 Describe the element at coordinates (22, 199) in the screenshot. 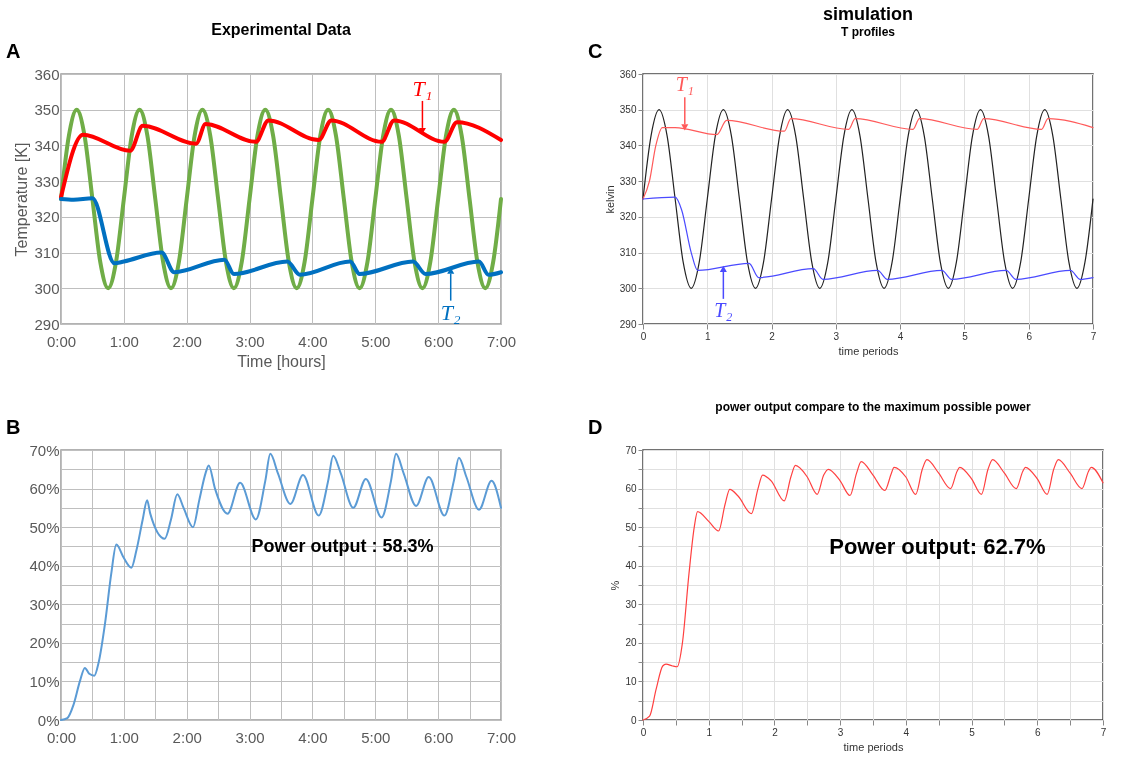

I see `y-axis-title: Temperature [K]` at that location.